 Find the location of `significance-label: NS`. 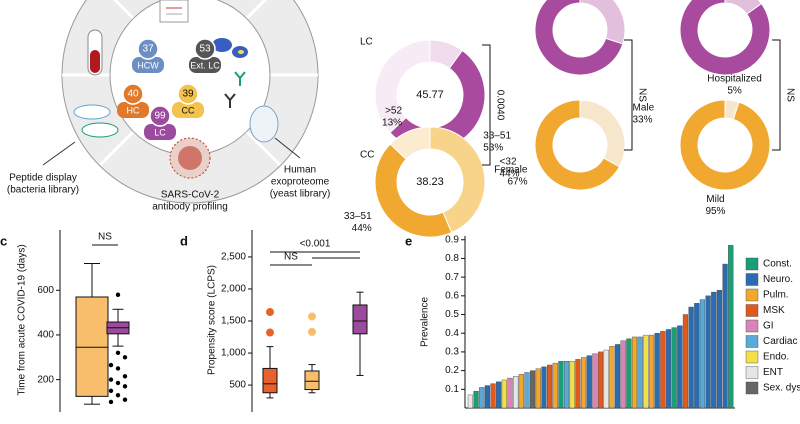

significance-label: NS is located at coordinates (105, 237).